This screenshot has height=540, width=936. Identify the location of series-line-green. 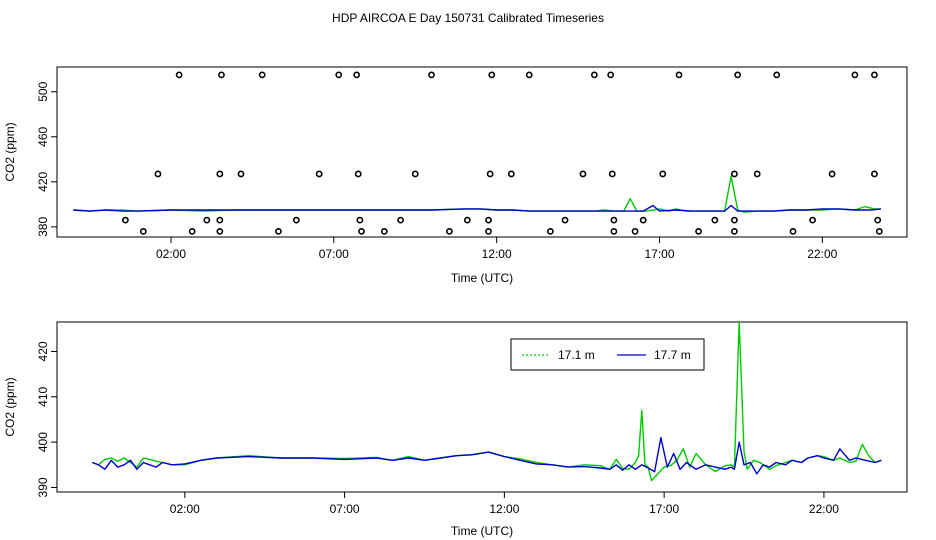
(477, 194).